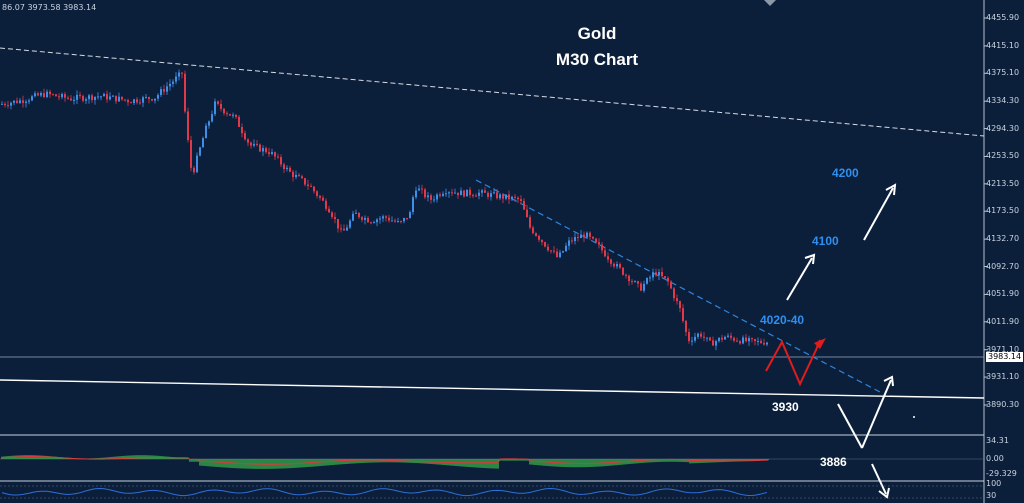  Describe the element at coordinates (492, 389) in the screenshot. I see `support-trendline` at that location.